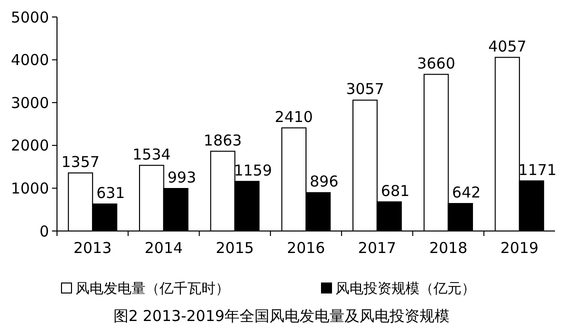  What do you see at coordinates (223, 140) in the screenshot?
I see `data-label: 1863` at bounding box center [223, 140].